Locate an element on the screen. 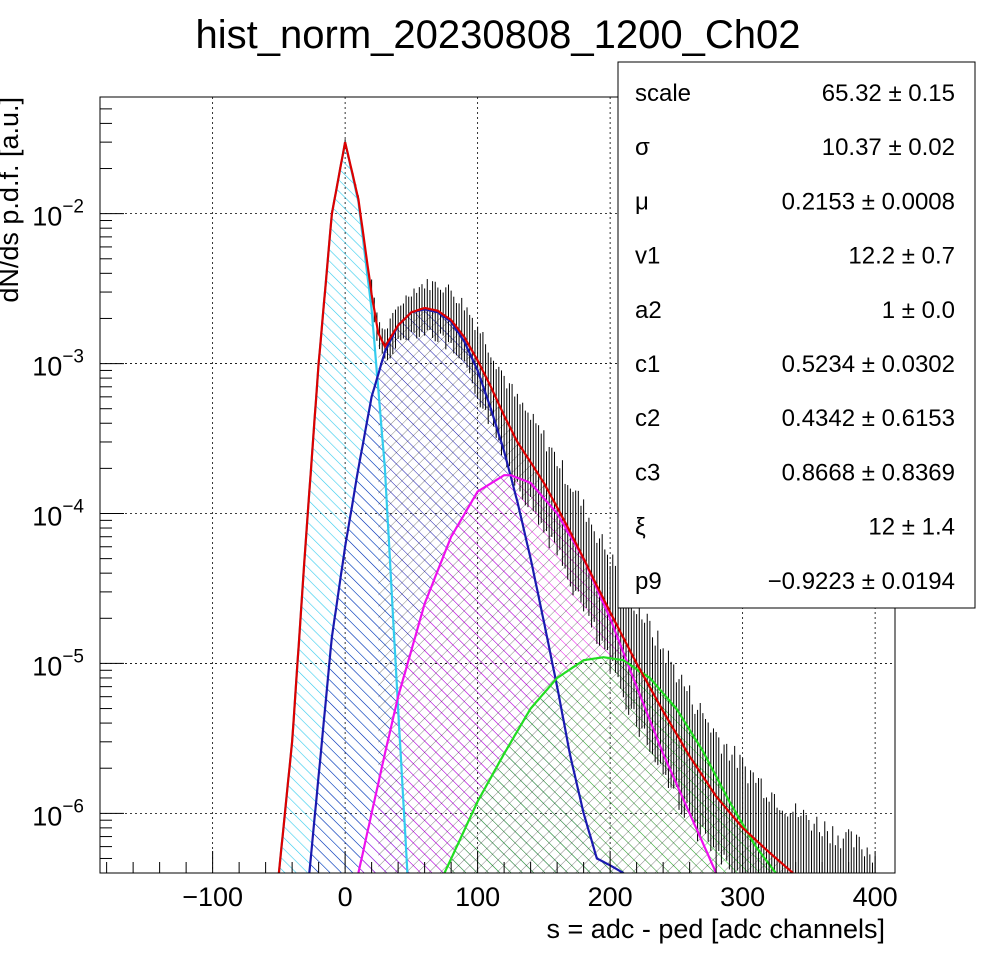 The height and width of the screenshot is (972, 996). y-tick-exponent: −2 is located at coordinates (73, 207).